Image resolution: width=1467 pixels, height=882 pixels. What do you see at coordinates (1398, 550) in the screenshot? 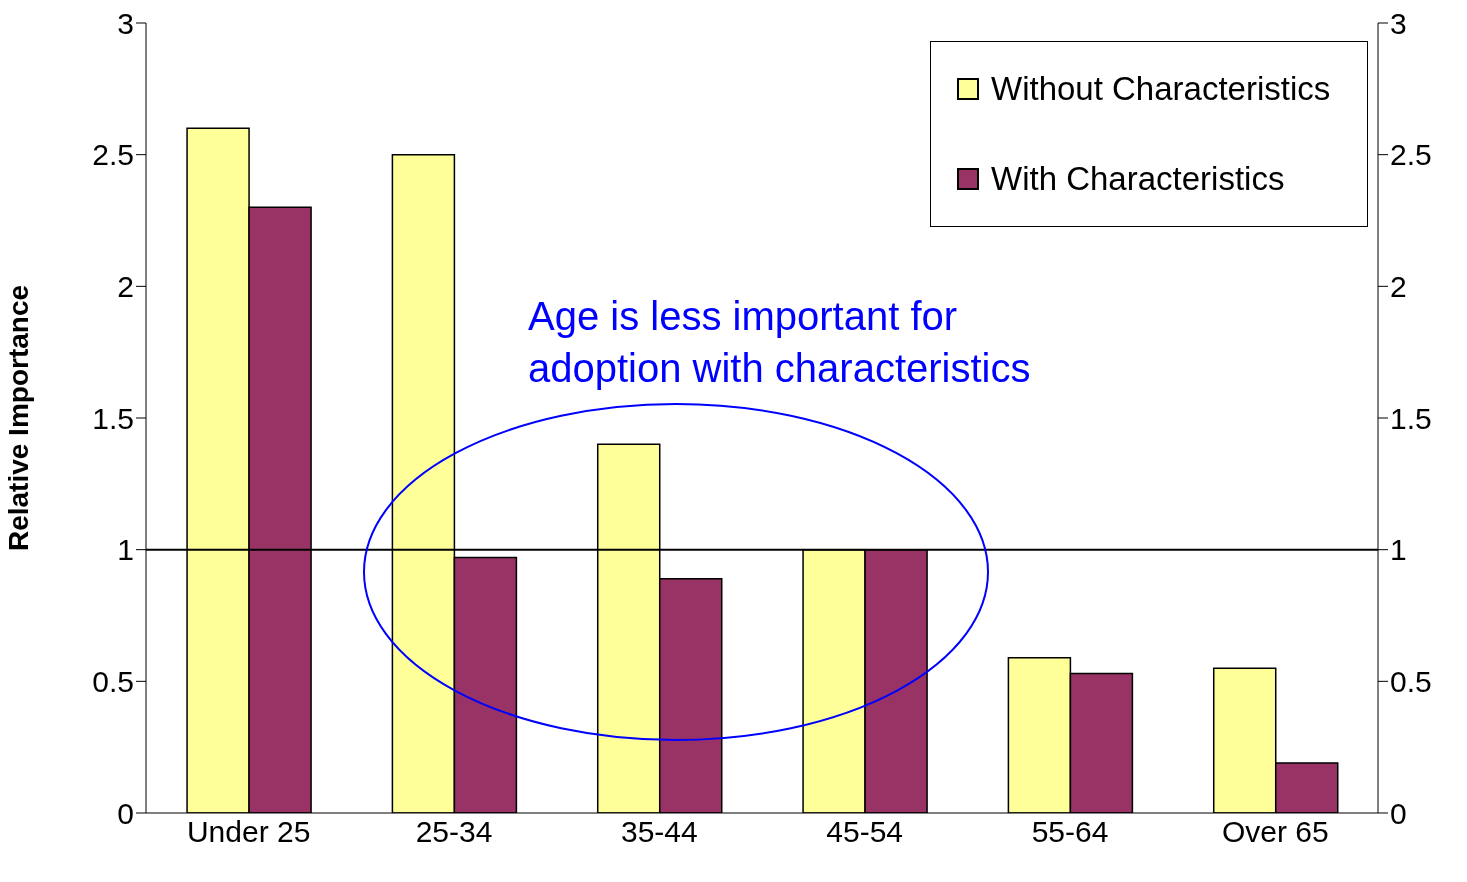
I see `y2-tick-label: 1` at bounding box center [1398, 550].